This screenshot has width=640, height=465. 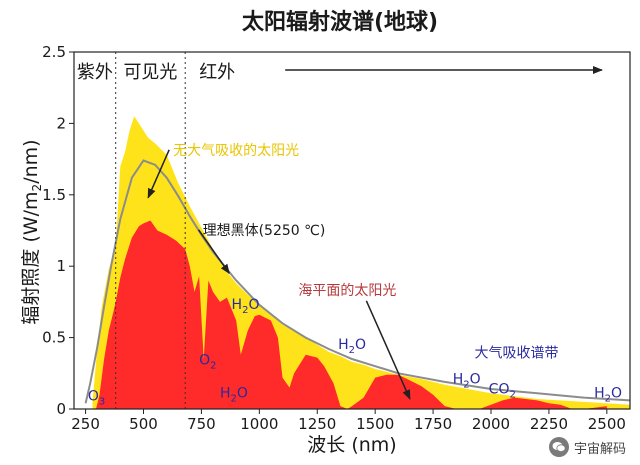 I want to click on ann-blackbody: 理想黑体(5250 ℃), so click(x=264, y=231).